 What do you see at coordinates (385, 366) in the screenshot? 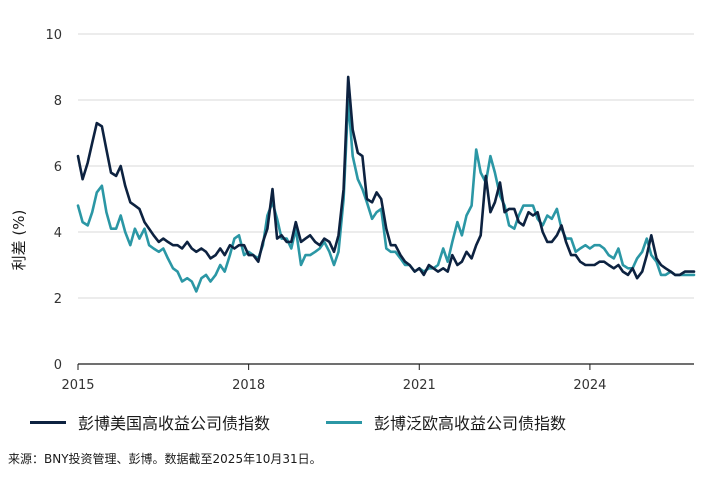
I see `x-axis` at bounding box center [385, 366].